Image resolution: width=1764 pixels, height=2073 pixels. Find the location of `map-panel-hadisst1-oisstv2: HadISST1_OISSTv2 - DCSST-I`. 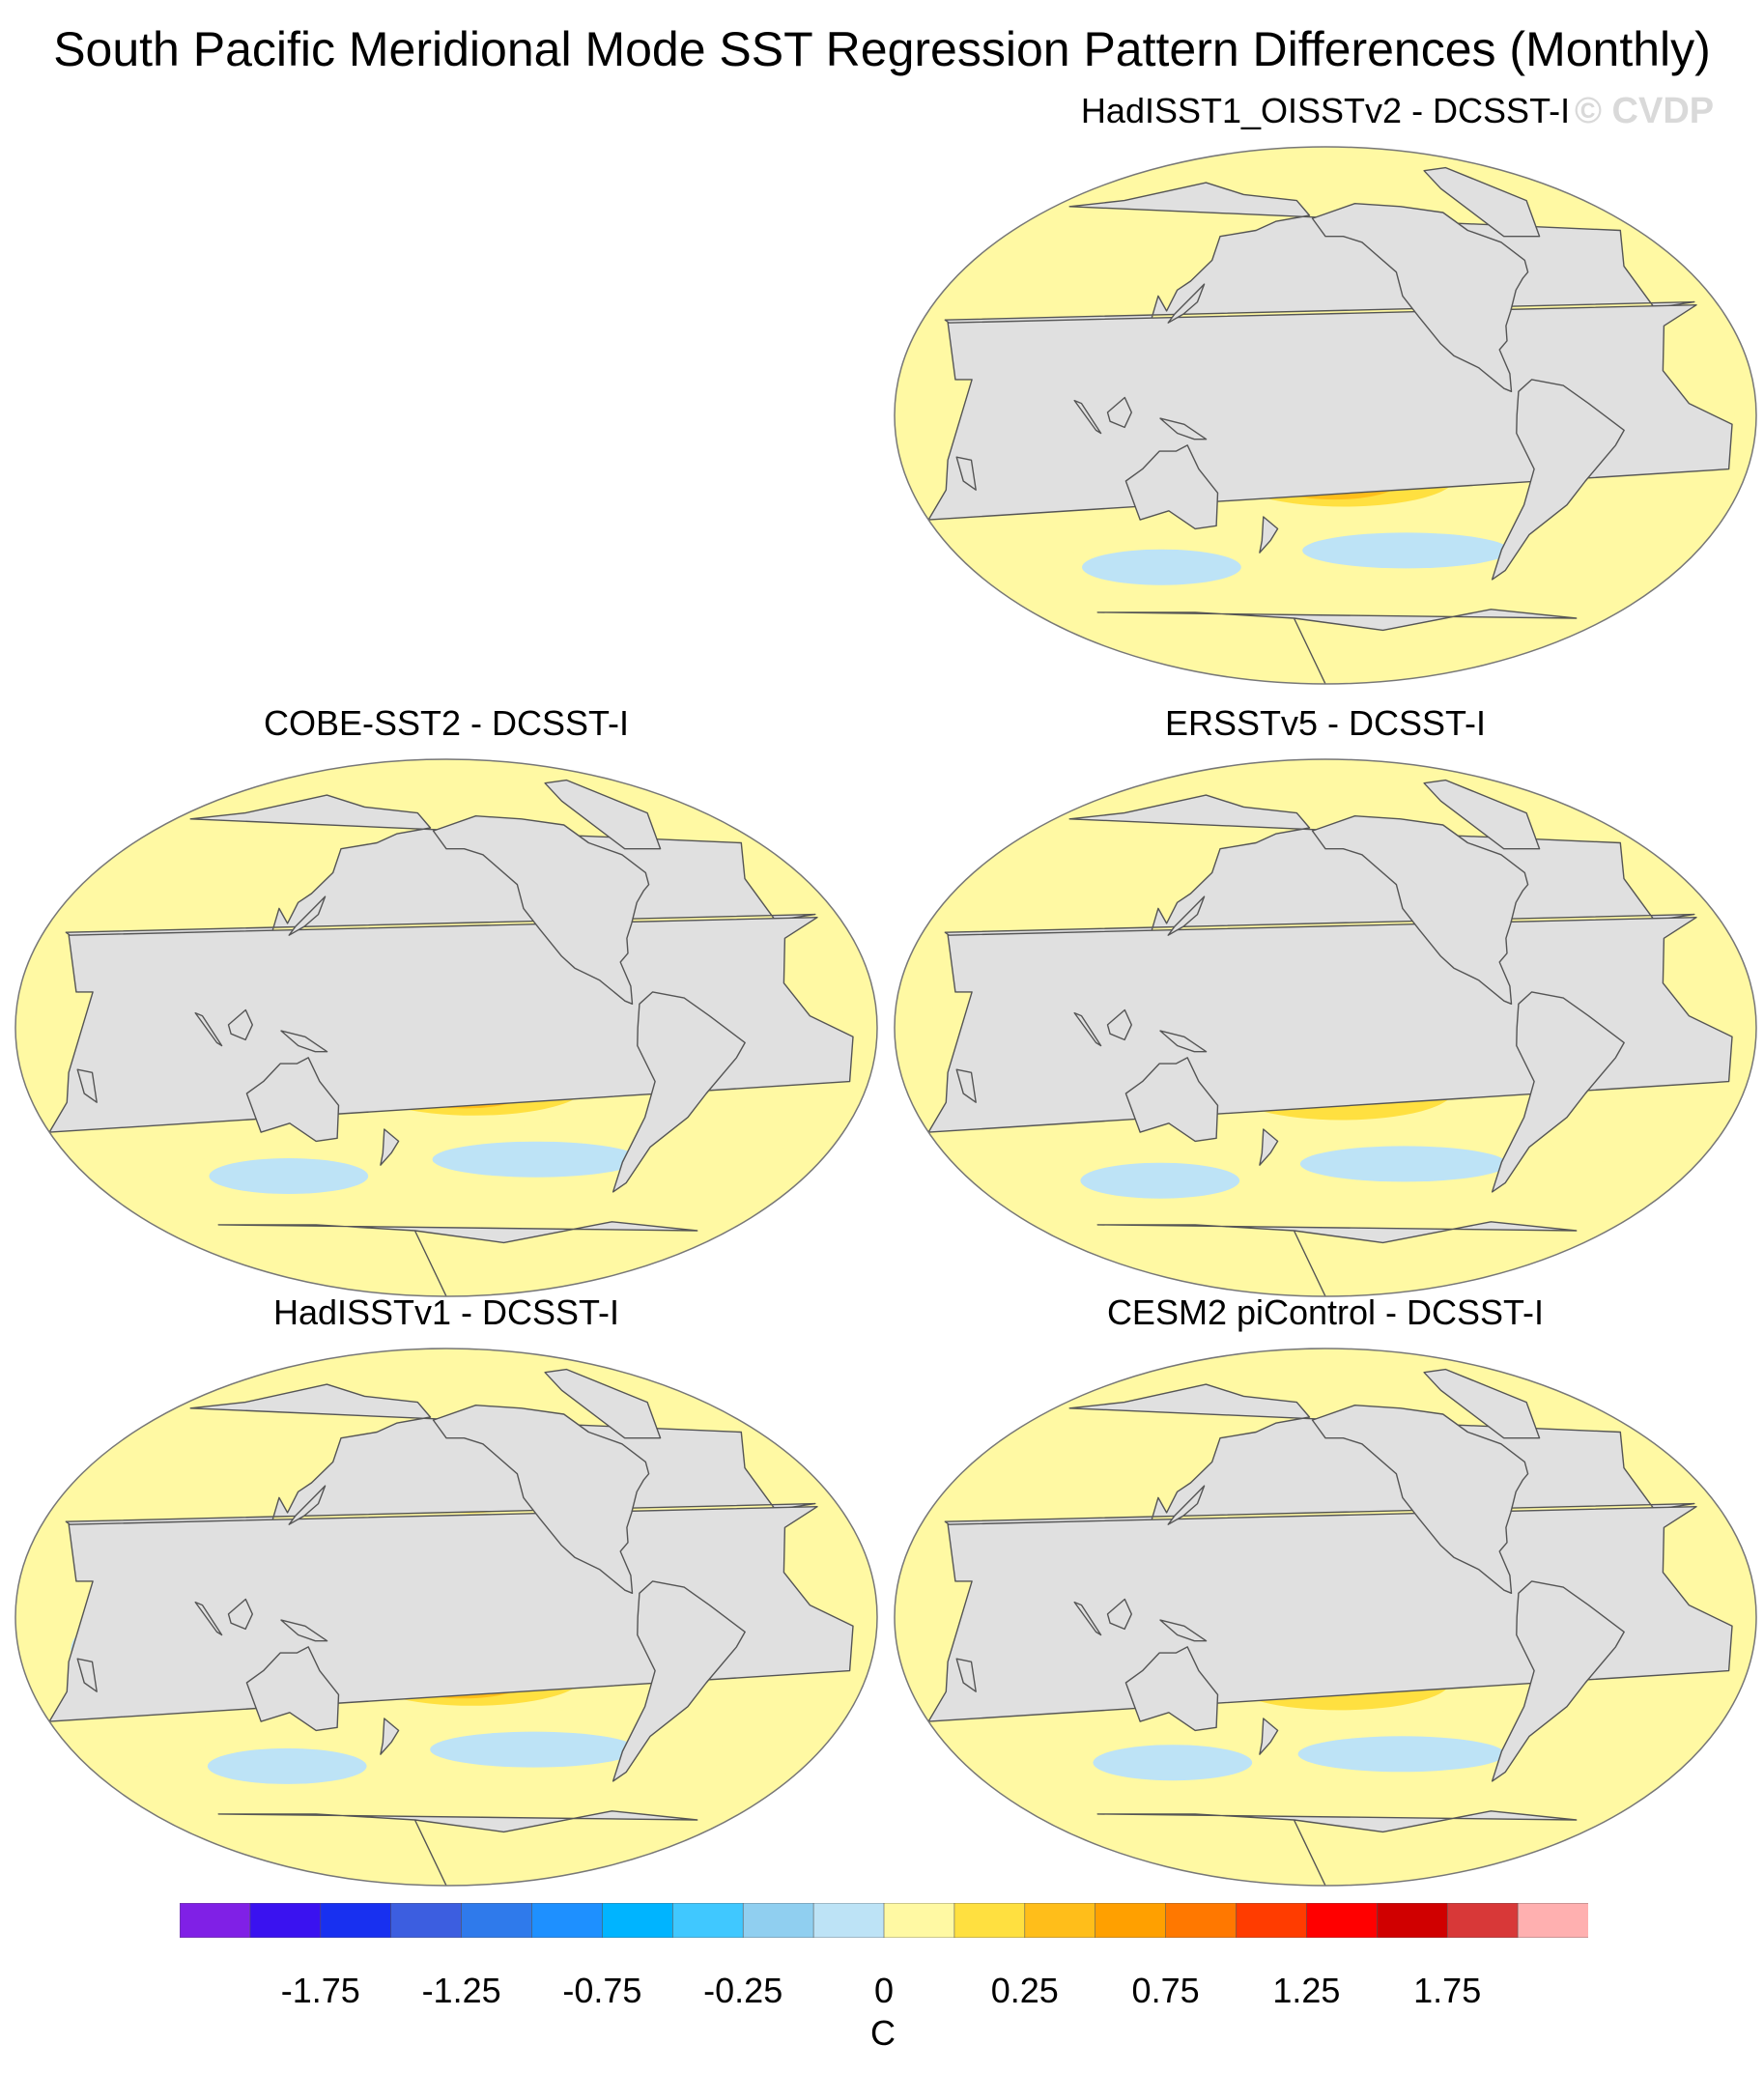

map-panel-hadisst1-oisstv2: HadISST1_OISSTv2 - DCSST-I is located at coordinates (1325, 388).